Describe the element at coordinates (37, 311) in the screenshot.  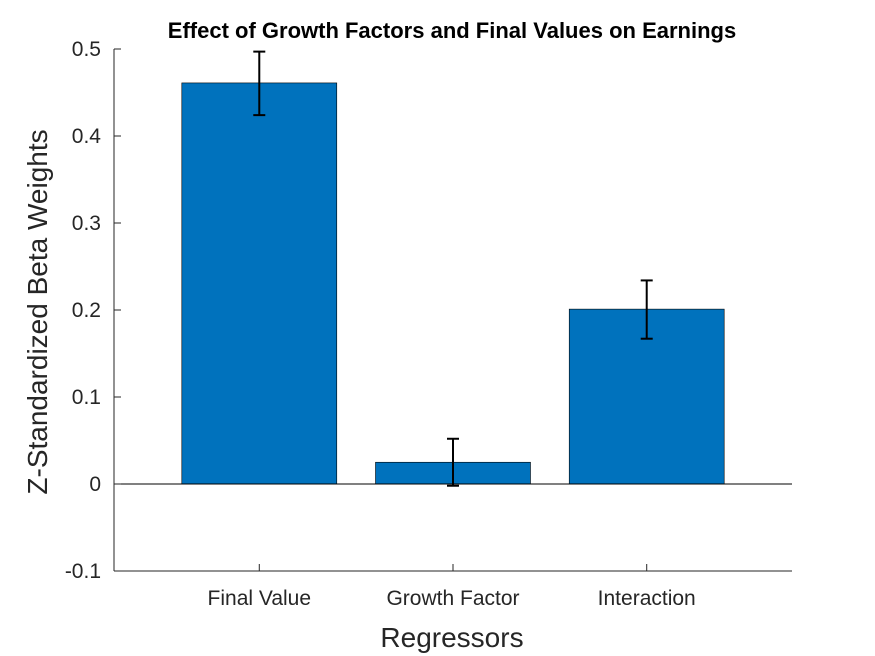
I see `y-axis-label: Z-Standardized Beta Weights` at that location.